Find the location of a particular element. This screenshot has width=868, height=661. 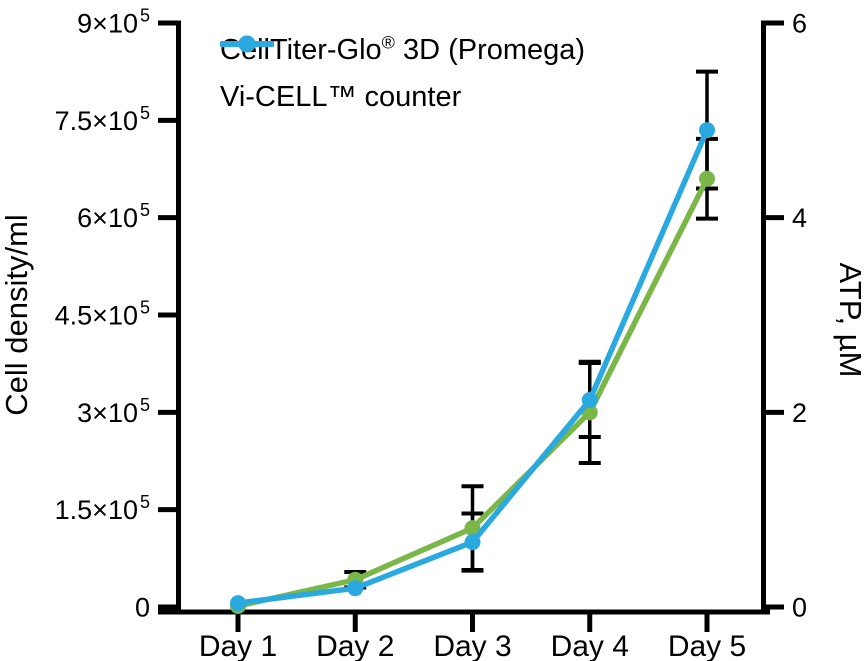

y-tick-label-left: 4.5×10 5 is located at coordinates (102, 314).